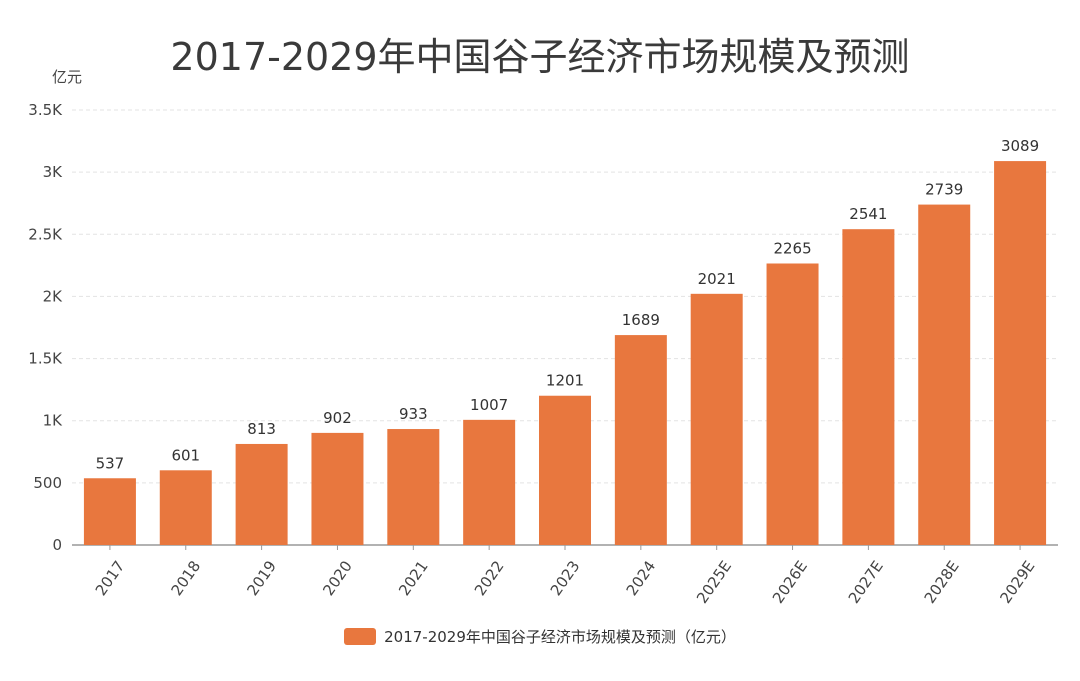 This screenshot has height=681, width=1080. What do you see at coordinates (565, 381) in the screenshot?
I see `bar-value-label: 1201` at bounding box center [565, 381].